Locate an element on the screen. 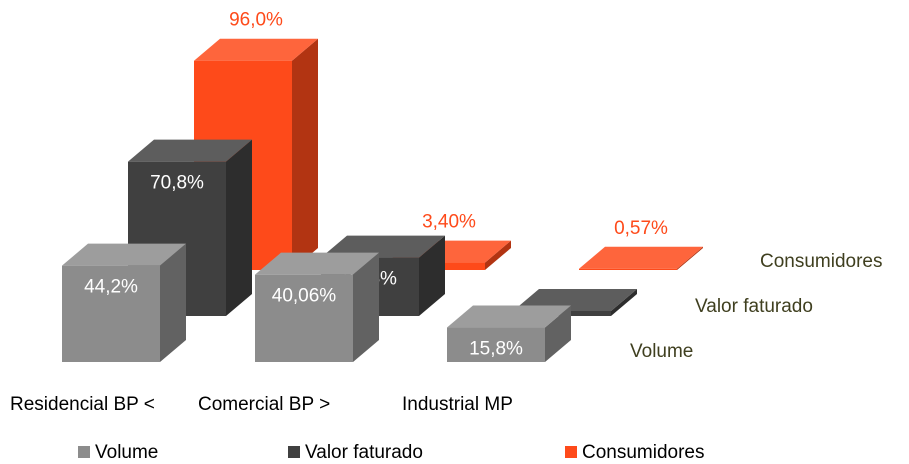 This screenshot has height=464, width=909. data-label: 44,2% is located at coordinates (111, 287).